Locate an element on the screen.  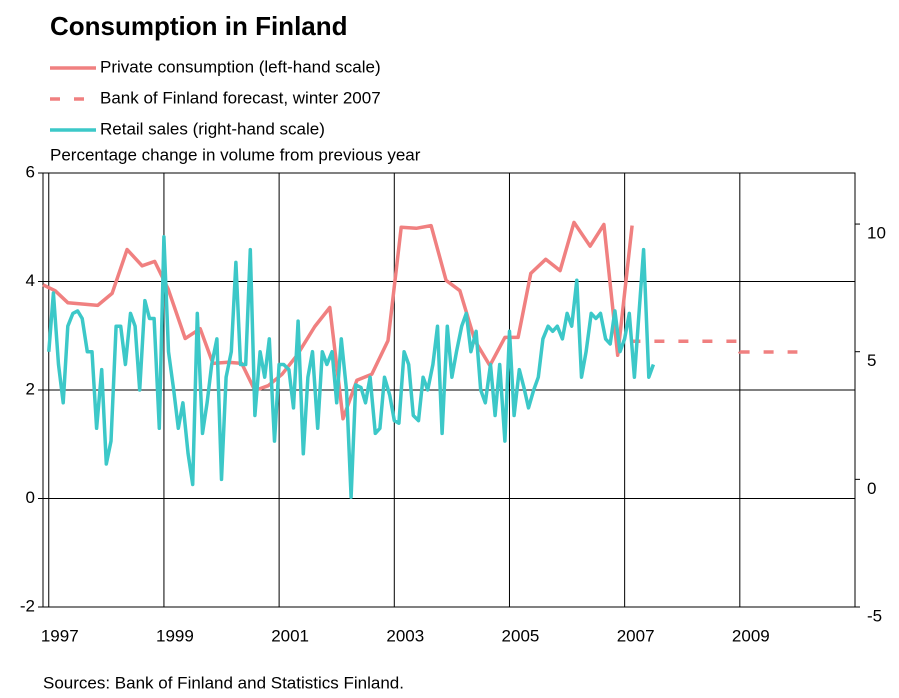
y2-tick-label: 10 is located at coordinates (876, 233).